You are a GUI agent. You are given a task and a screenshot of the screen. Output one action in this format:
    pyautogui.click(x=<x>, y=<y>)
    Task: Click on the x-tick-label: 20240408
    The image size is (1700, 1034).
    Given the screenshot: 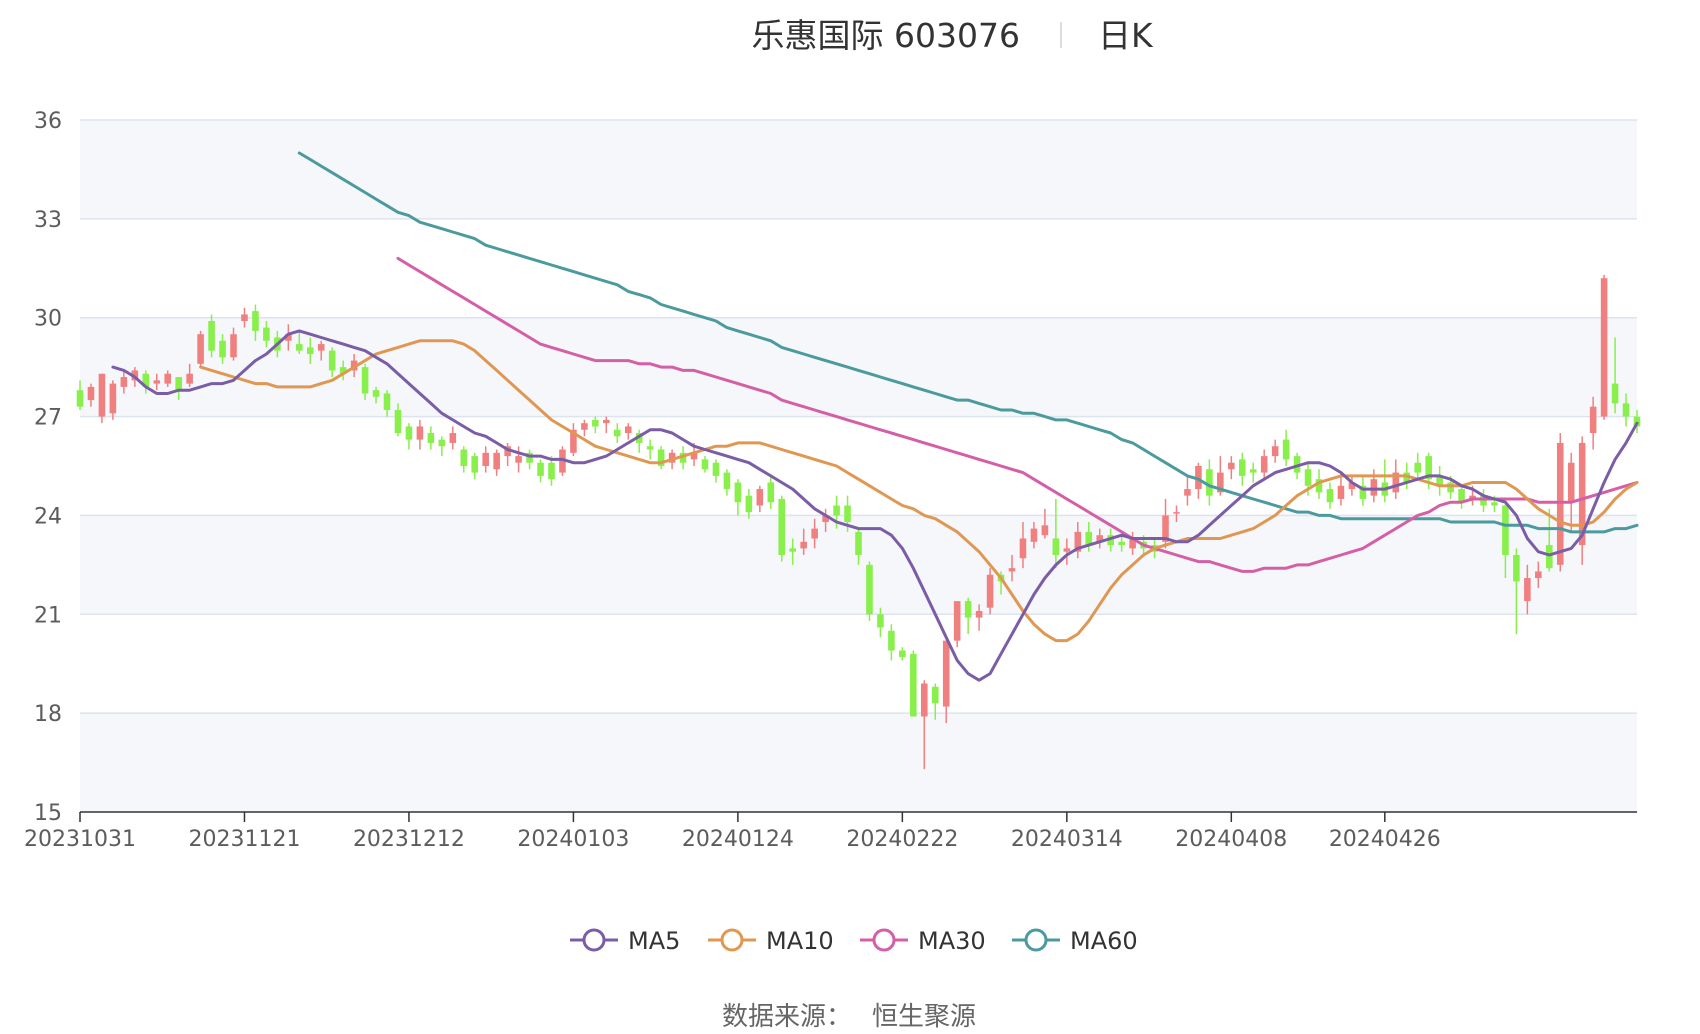 What is the action you would take?
    pyautogui.click(x=1231, y=839)
    